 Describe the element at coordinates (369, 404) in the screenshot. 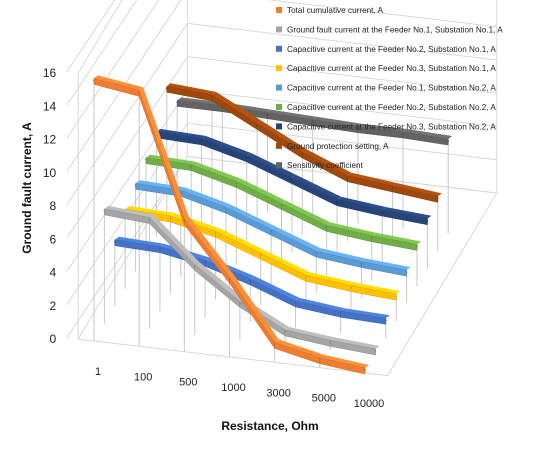

I see `x-tick-label-6: 10000` at that location.